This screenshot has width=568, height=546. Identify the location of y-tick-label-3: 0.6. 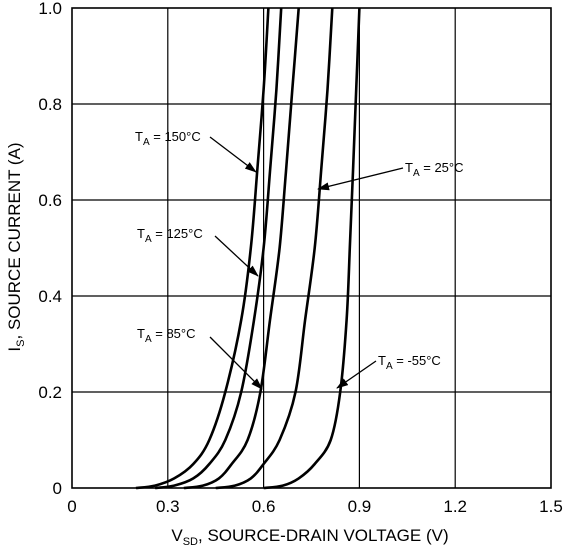
(50, 200).